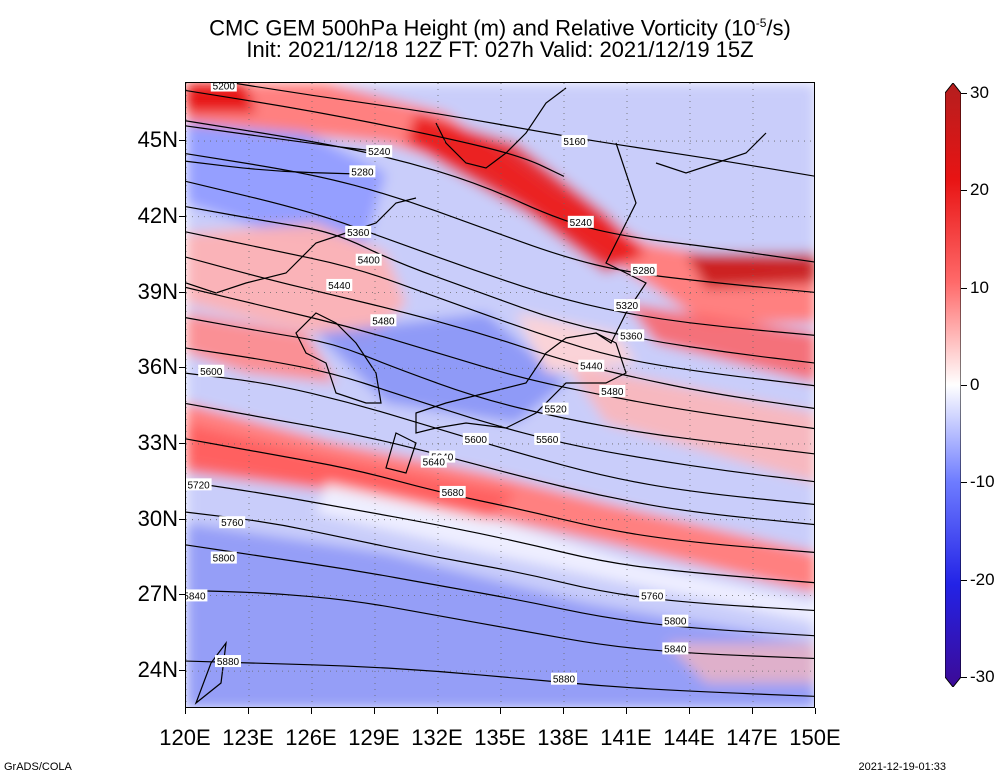 This screenshot has width=1000, height=779. Describe the element at coordinates (374, 737) in the screenshot. I see `longitude-tick-label: 129E` at that location.